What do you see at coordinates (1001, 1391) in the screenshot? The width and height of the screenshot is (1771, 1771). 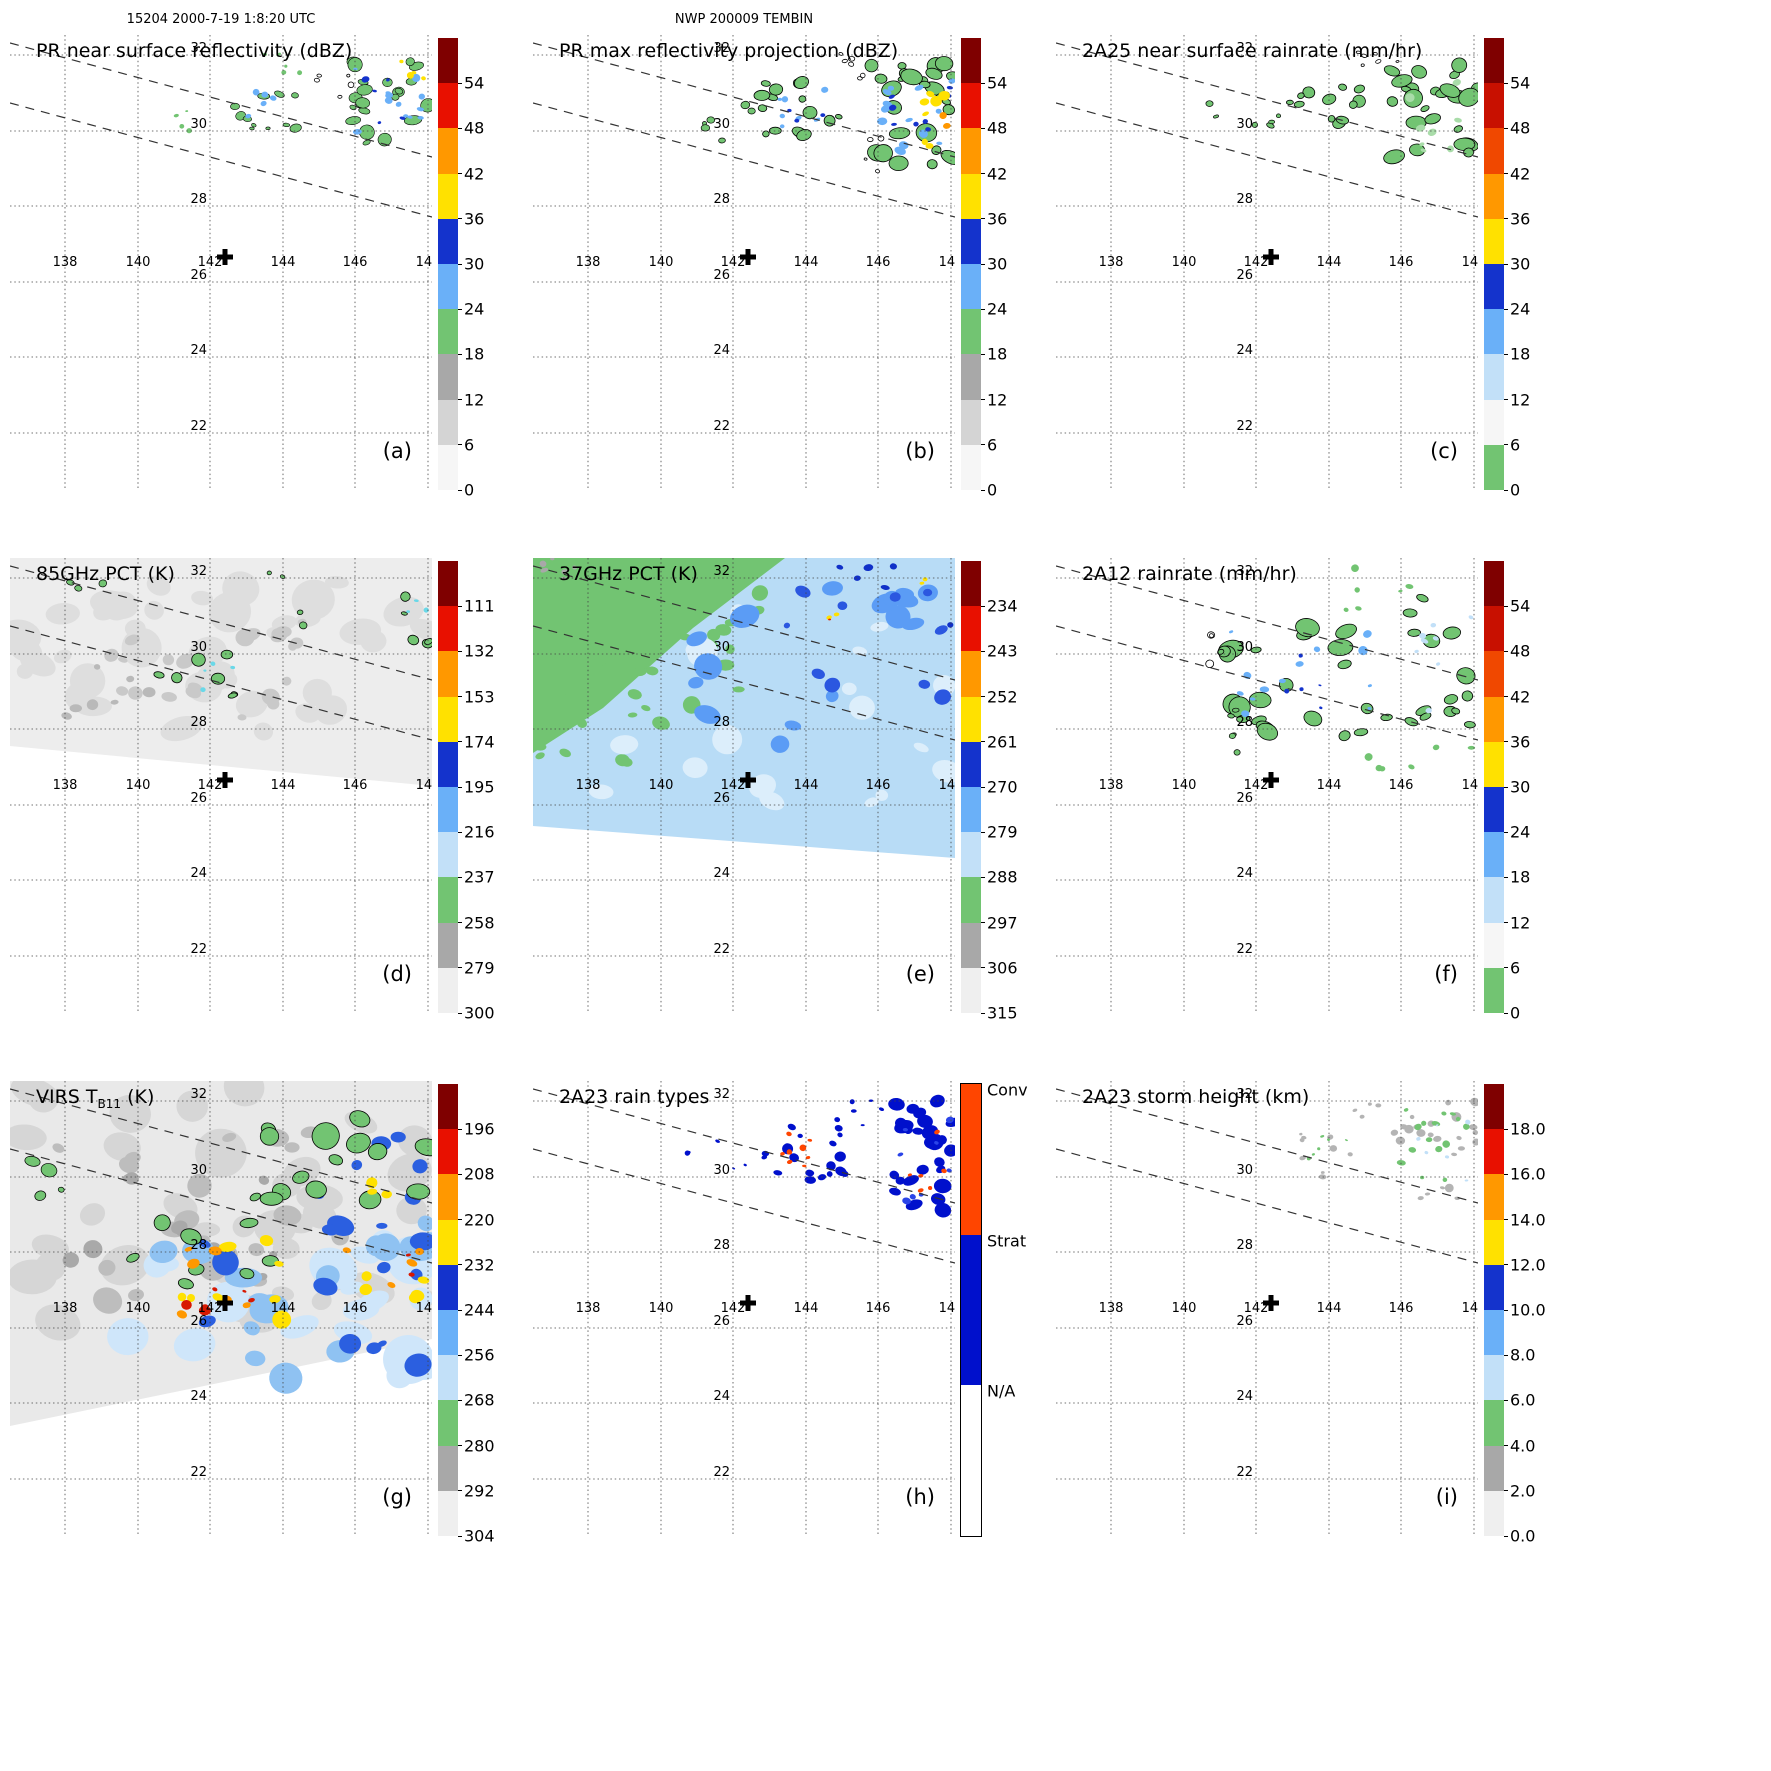 I see `colorbar-category-label: N/A` at bounding box center [1001, 1391].